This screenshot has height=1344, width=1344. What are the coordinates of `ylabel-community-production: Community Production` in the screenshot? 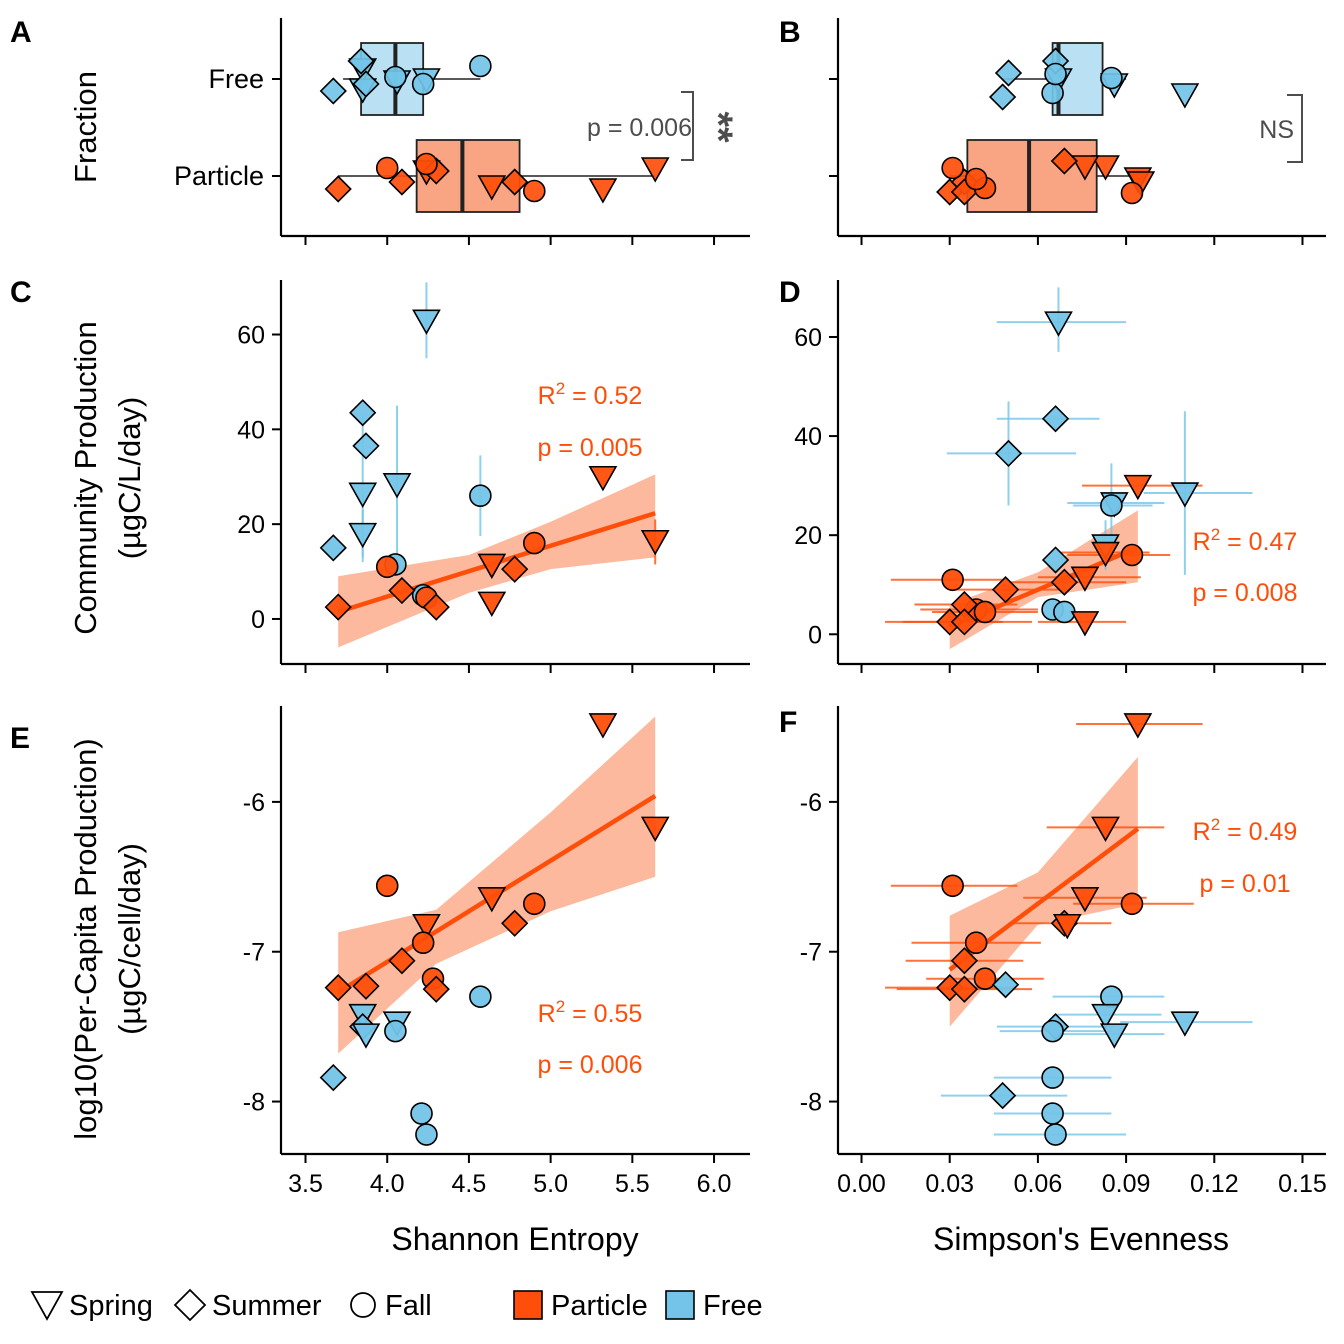 It's located at (85, 478).